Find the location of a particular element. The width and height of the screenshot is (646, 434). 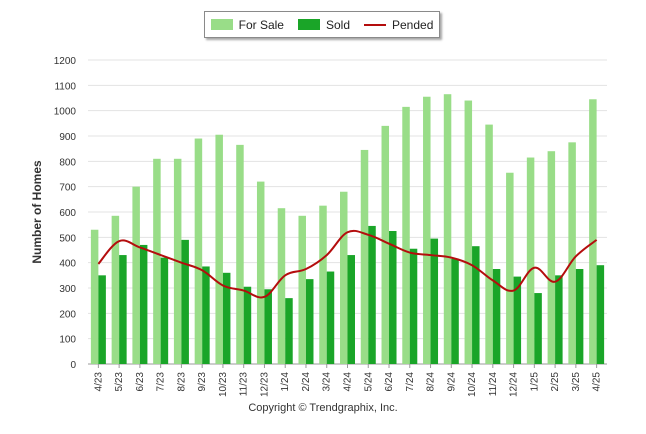

legend-label-pended: Pended is located at coordinates (413, 24).